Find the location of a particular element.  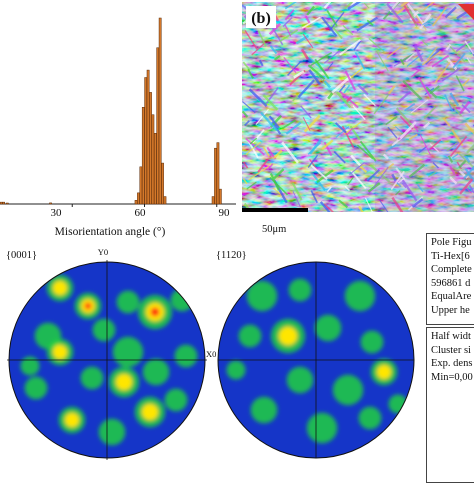

scale-bar-label: 50μm is located at coordinates (274, 229).